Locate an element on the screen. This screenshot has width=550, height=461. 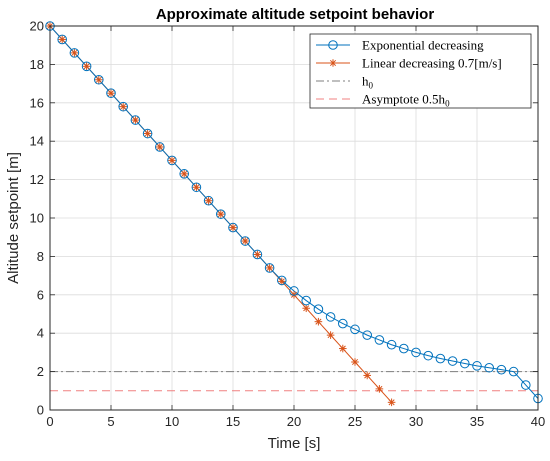
y-tick-label: 10 is located at coordinates (37, 218).